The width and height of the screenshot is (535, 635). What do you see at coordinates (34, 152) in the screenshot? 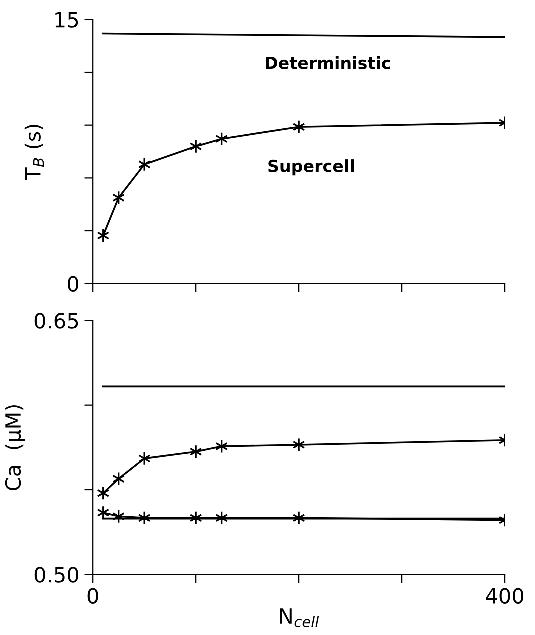
I see `y-axis-title: T$_{B}$ (s)` at bounding box center [34, 152].